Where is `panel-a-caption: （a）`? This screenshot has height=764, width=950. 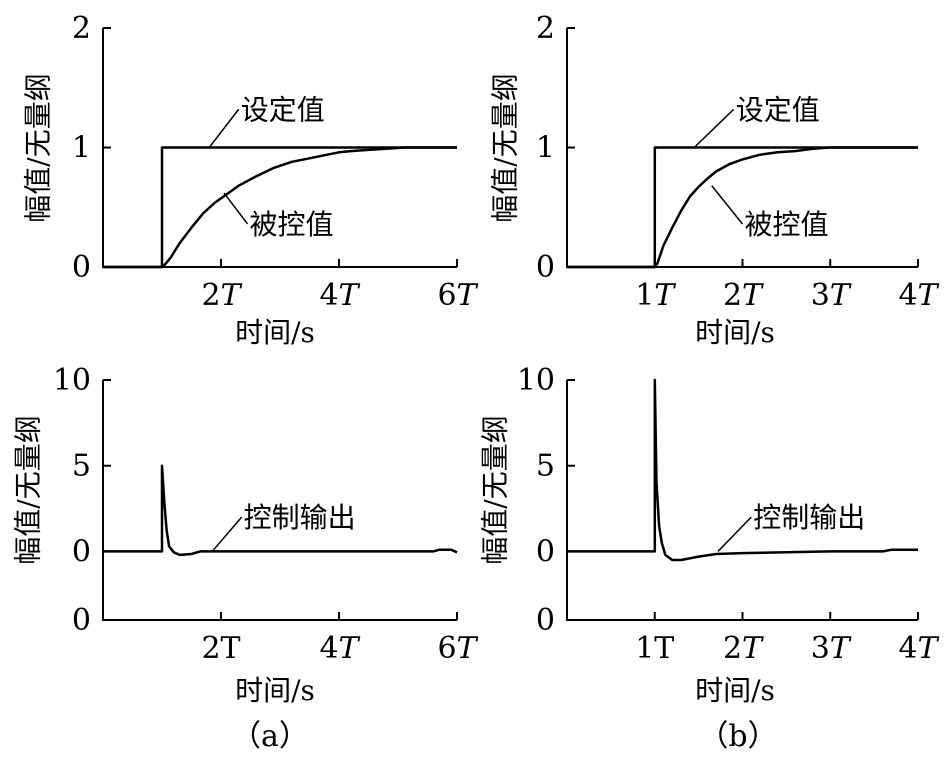
panel-a-caption: （a） is located at coordinates (270, 736).